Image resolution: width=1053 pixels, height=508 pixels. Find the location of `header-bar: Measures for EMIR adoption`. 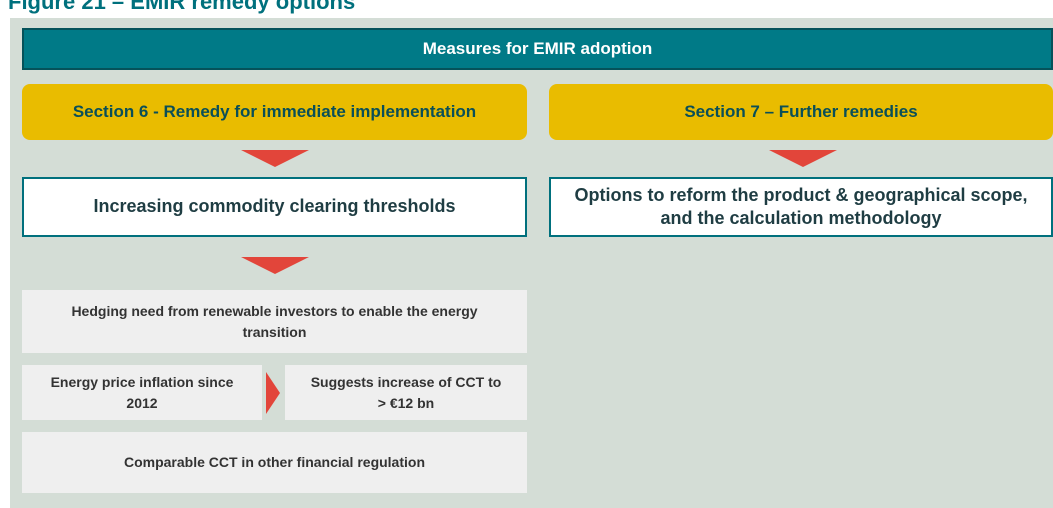

header-bar: Measures for EMIR adoption is located at coordinates (537, 49).